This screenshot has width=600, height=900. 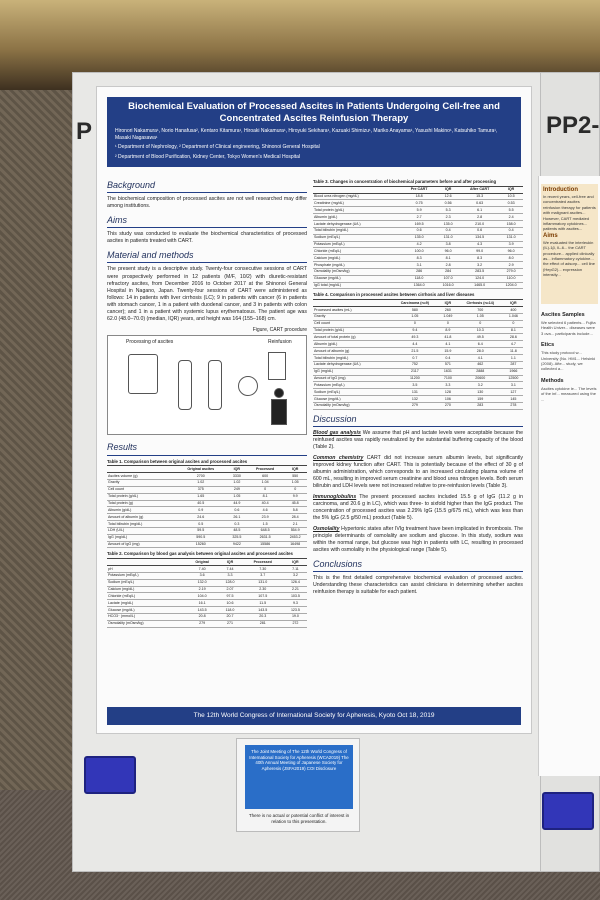 I want to click on table-cell: 2.21, so click(x=295, y=590).